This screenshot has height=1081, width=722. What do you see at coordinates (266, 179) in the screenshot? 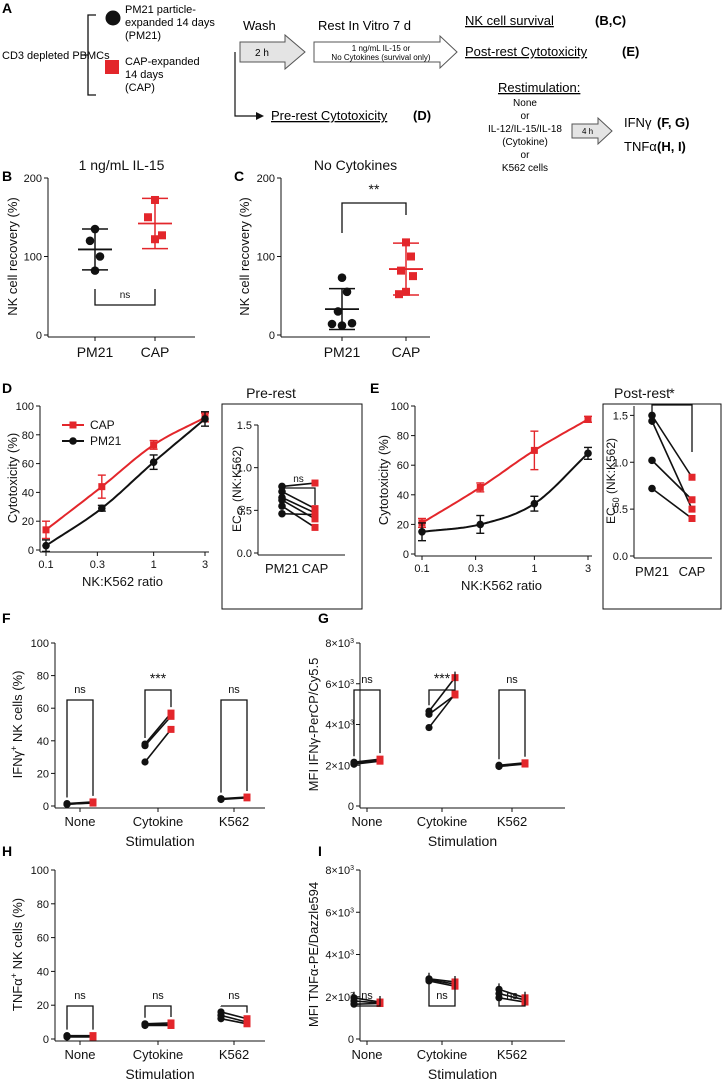
I see `y-tick-label: 200` at bounding box center [266, 179].